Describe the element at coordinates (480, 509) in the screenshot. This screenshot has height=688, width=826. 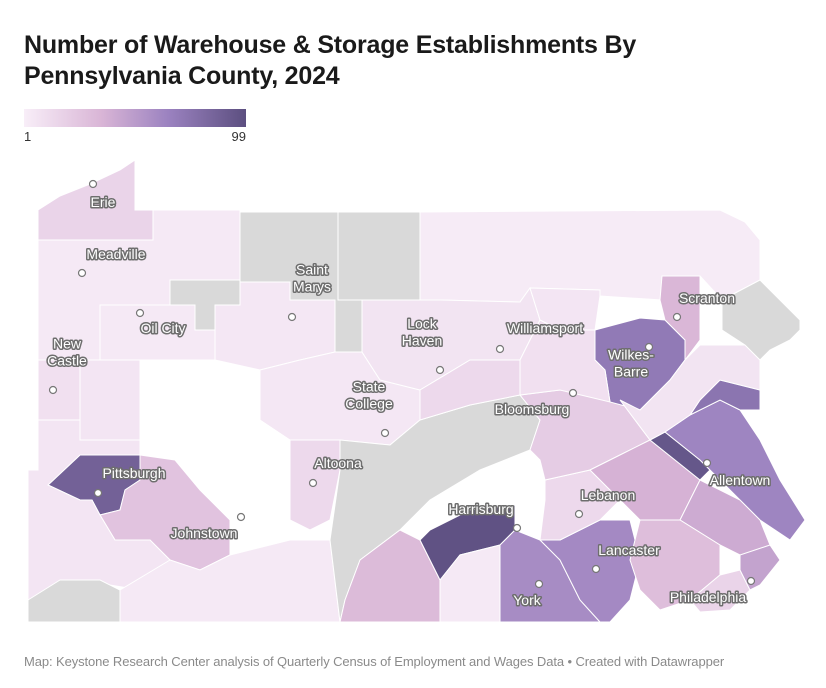
I see `city-label: Harrisburg` at that location.